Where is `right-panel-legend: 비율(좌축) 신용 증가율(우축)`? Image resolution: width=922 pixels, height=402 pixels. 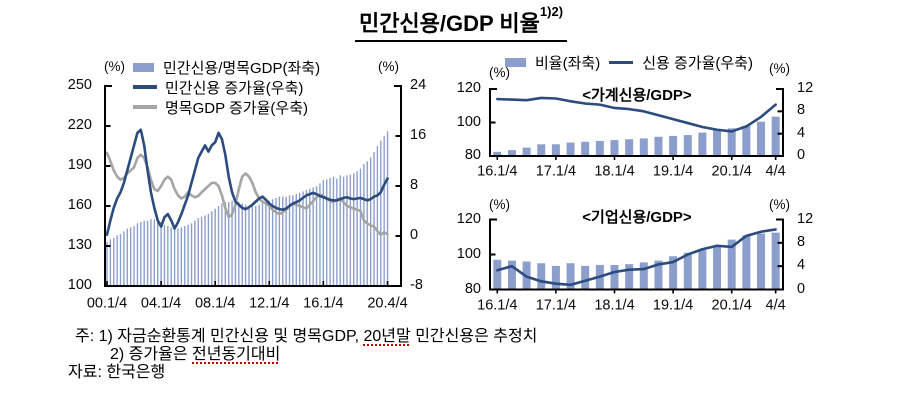 right-panel-legend: 비율(좌축) 신용 증가율(우축) is located at coordinates (629, 62).